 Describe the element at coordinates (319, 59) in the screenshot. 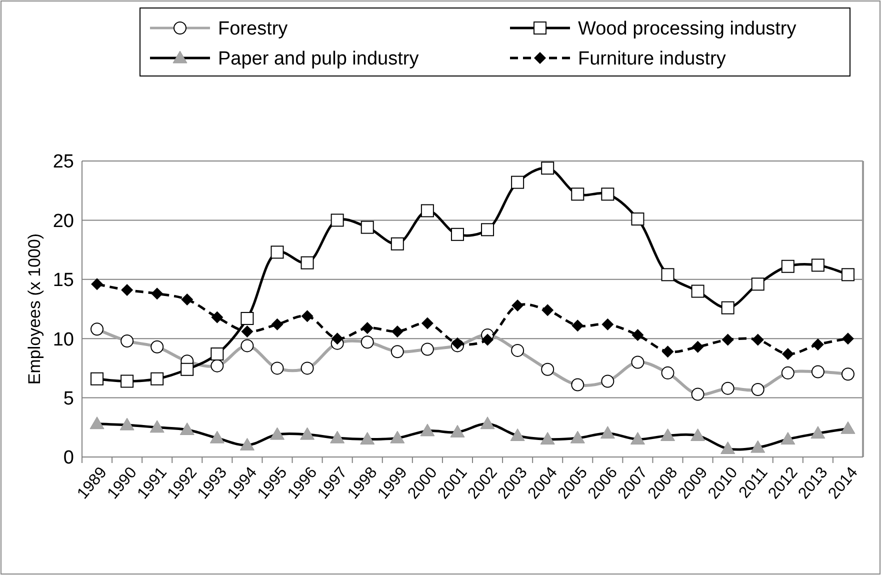

I see `legend-label: Paper and pulp industry` at that location.